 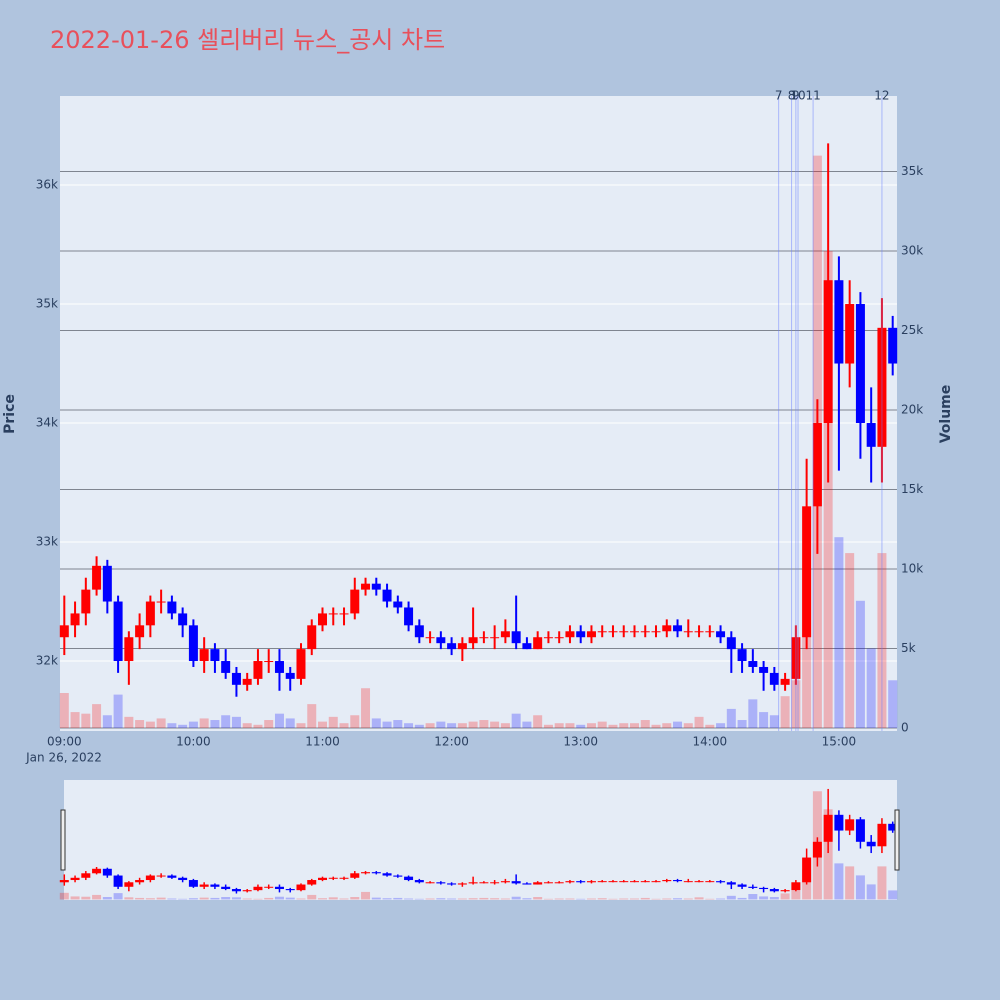 What do you see at coordinates (839, 742) in the screenshot?
I see `x-tick-label: 15:00` at bounding box center [839, 742].